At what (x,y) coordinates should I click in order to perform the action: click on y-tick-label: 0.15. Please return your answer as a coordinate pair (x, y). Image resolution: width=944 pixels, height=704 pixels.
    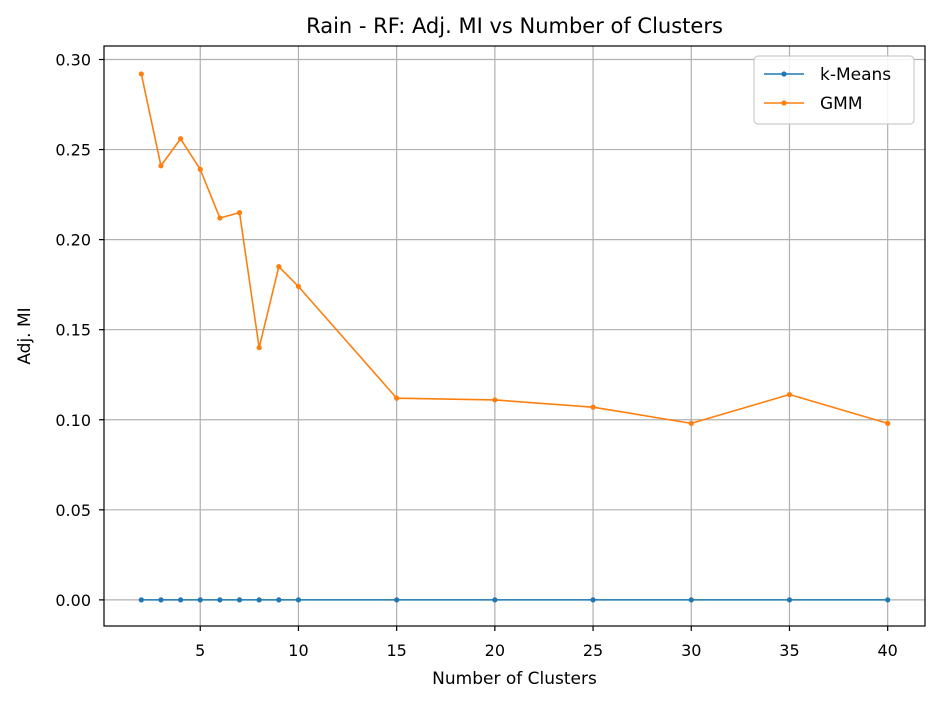
    Looking at the image, I should click on (73, 330).